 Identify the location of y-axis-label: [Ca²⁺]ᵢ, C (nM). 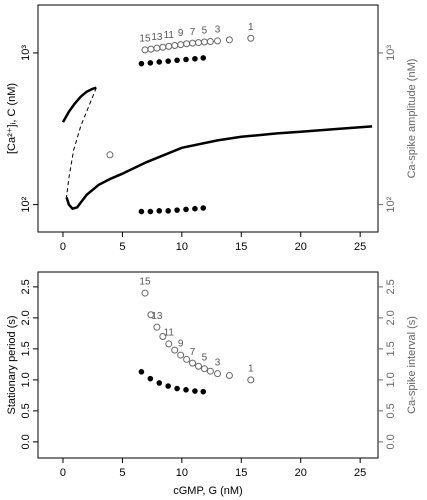
(12, 118).